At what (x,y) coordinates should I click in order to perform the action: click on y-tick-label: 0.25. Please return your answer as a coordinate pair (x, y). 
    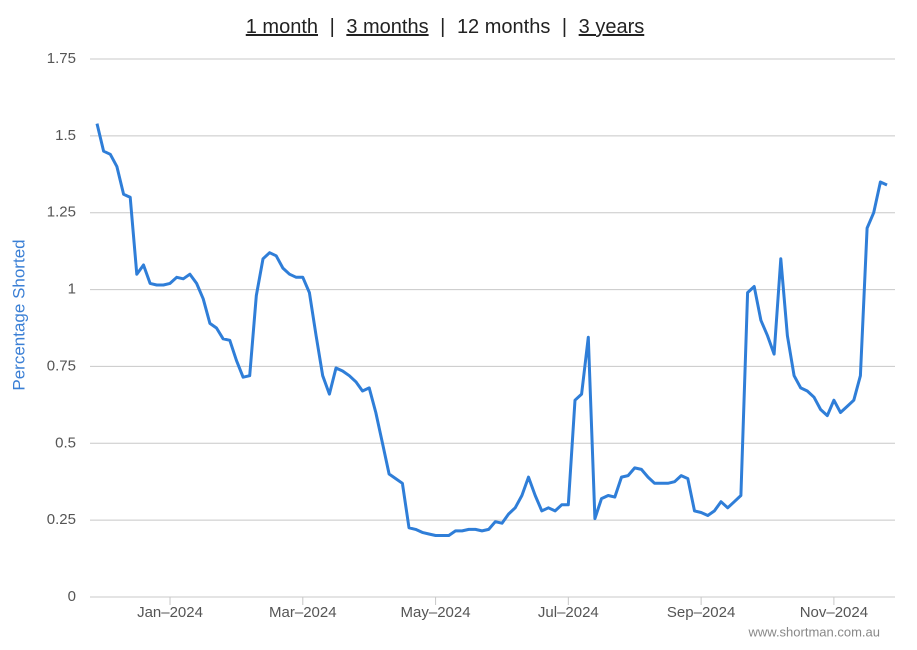
    Looking at the image, I should click on (61, 519).